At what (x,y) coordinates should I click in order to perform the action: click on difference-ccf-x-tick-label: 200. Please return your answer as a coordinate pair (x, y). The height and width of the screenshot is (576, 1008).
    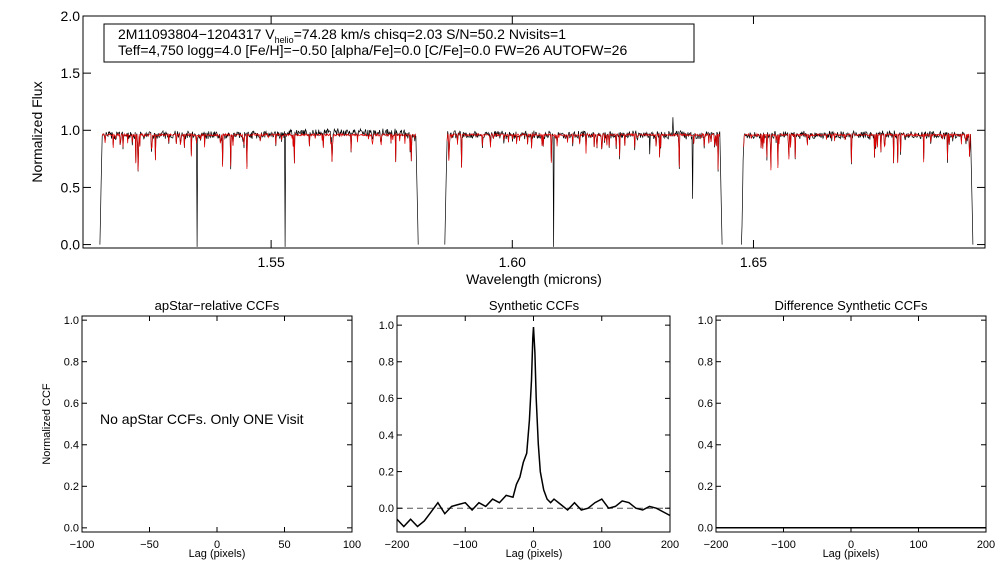
    Looking at the image, I should click on (986, 545).